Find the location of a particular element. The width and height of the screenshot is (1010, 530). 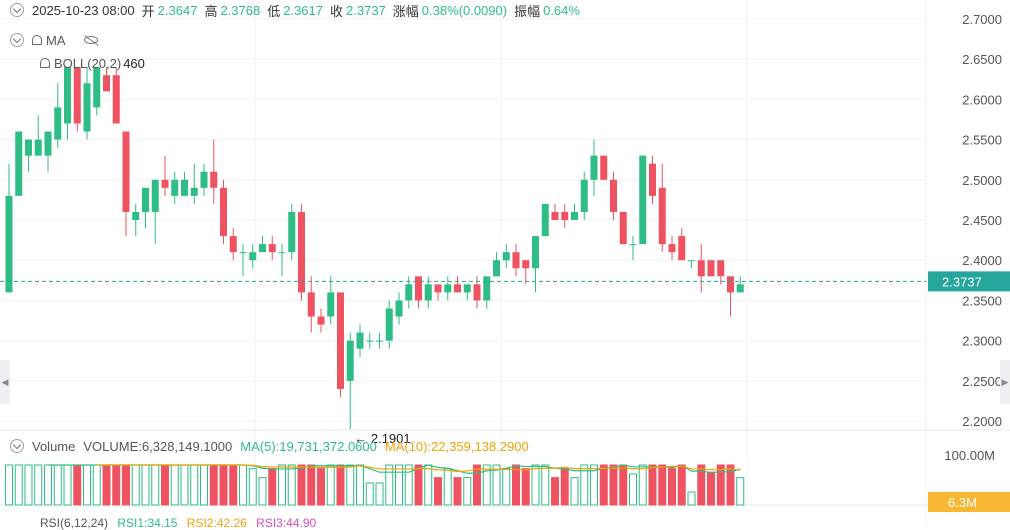

boll-overlap-value: 460 is located at coordinates (134, 63).